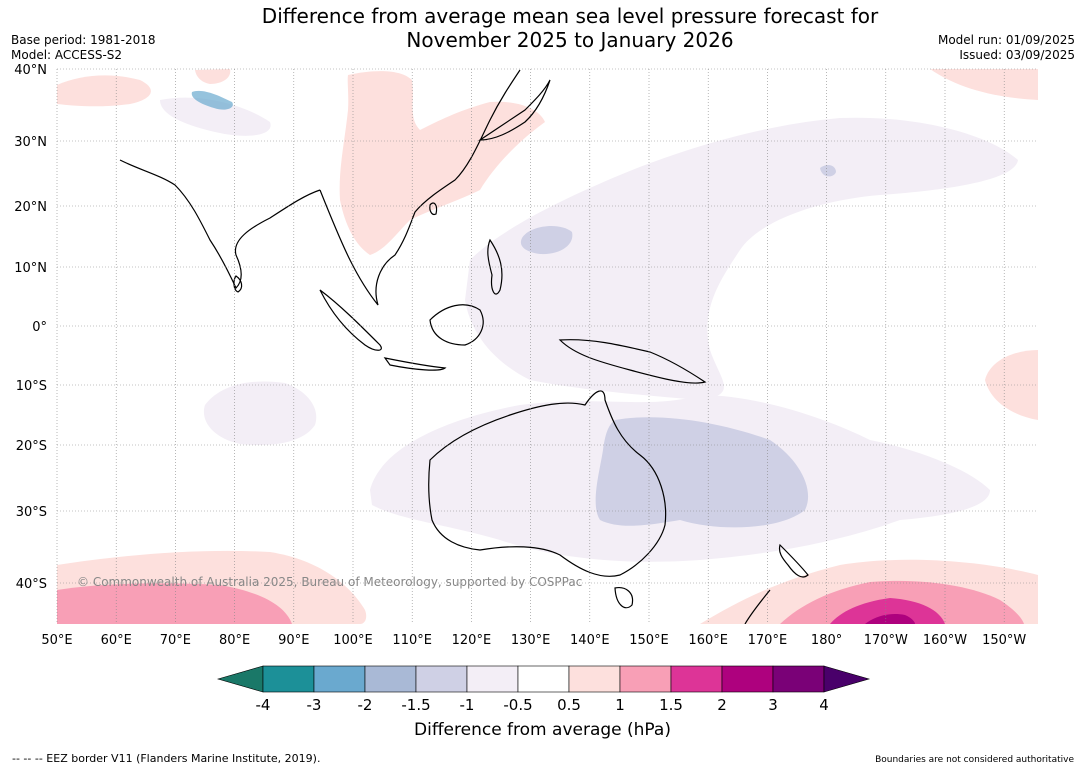 The height and width of the screenshot is (770, 1085). What do you see at coordinates (984, 84) in the screenshot?
I see `positive-anomaly-central-pacific-north` at bounding box center [984, 84].